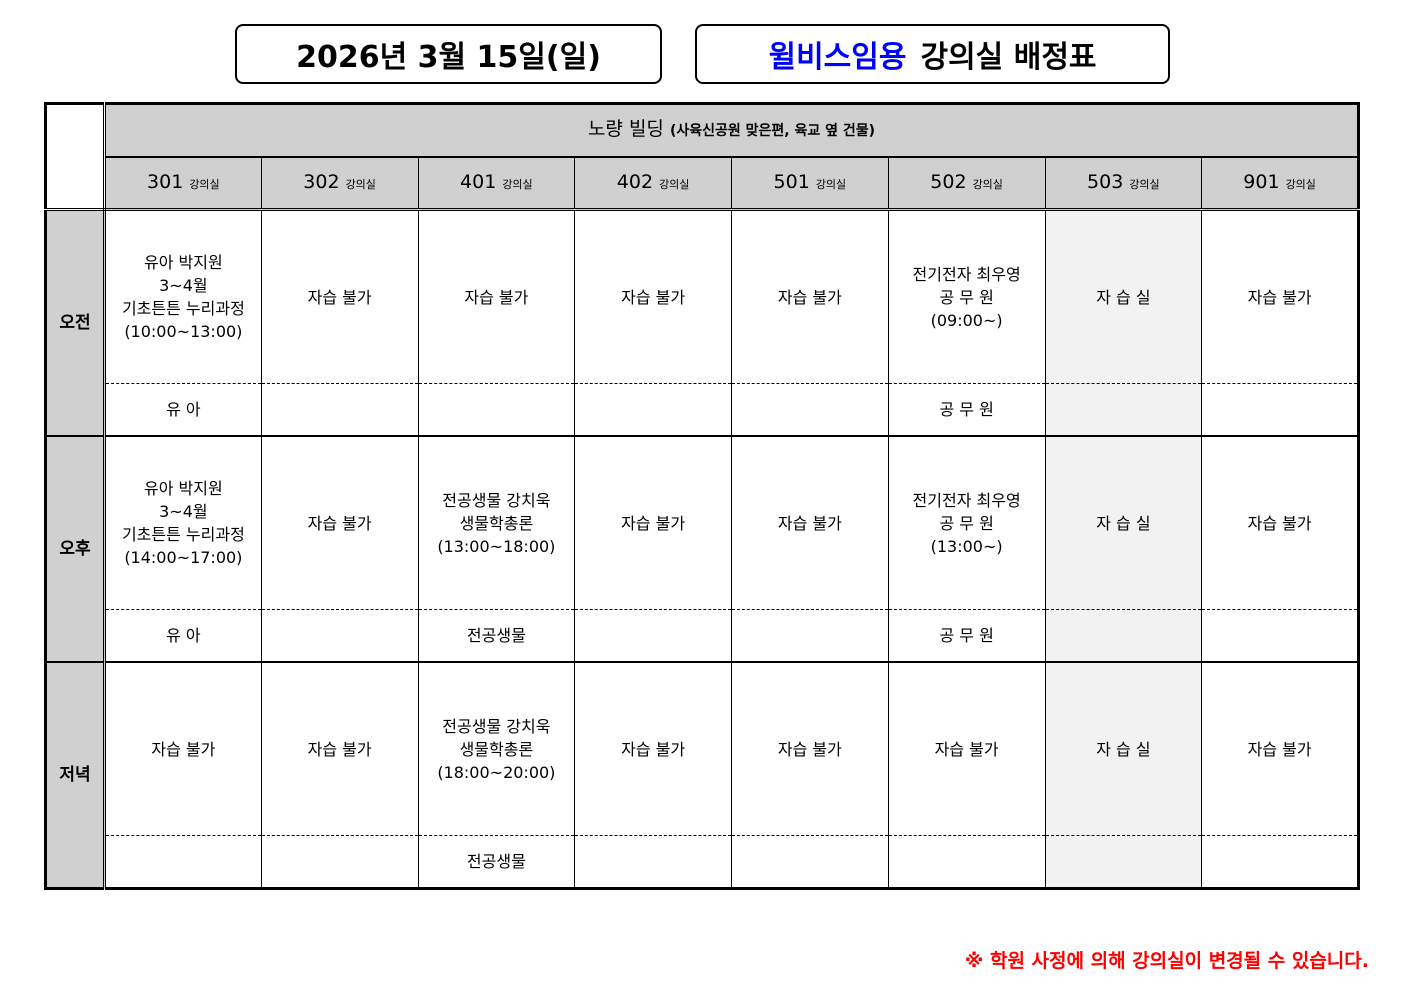 The height and width of the screenshot is (992, 1403). I want to click on corner-cell, so click(75, 157).